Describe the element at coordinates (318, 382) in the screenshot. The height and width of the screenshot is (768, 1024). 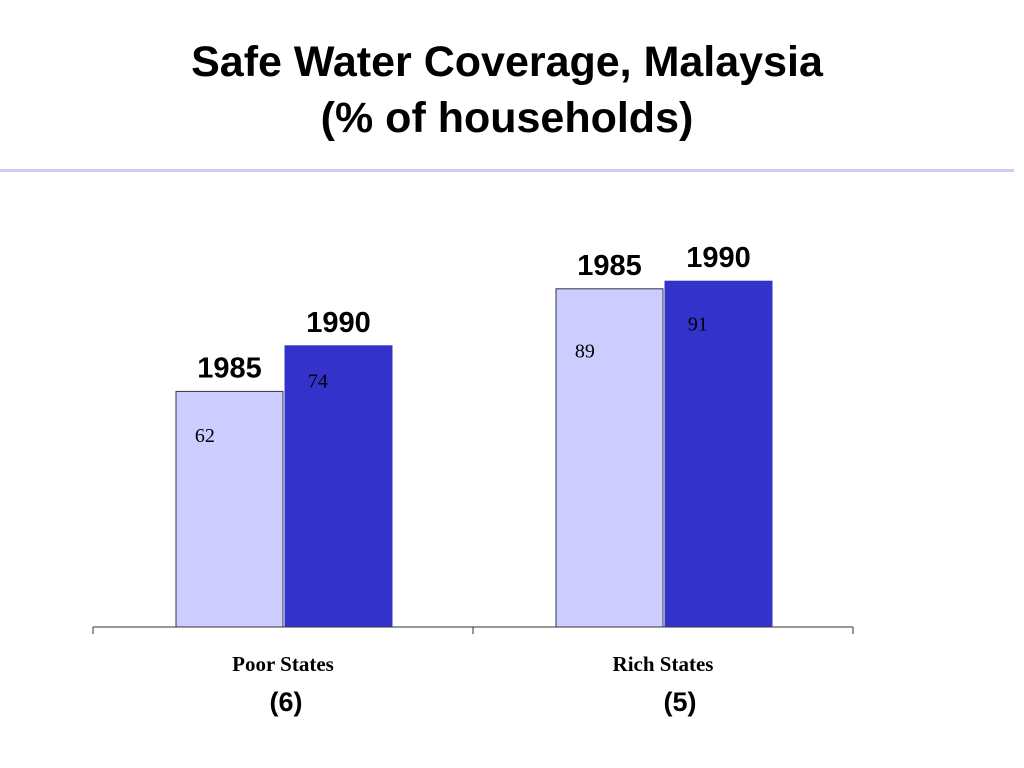
I see `data-label-poor-states-1990: 74` at that location.